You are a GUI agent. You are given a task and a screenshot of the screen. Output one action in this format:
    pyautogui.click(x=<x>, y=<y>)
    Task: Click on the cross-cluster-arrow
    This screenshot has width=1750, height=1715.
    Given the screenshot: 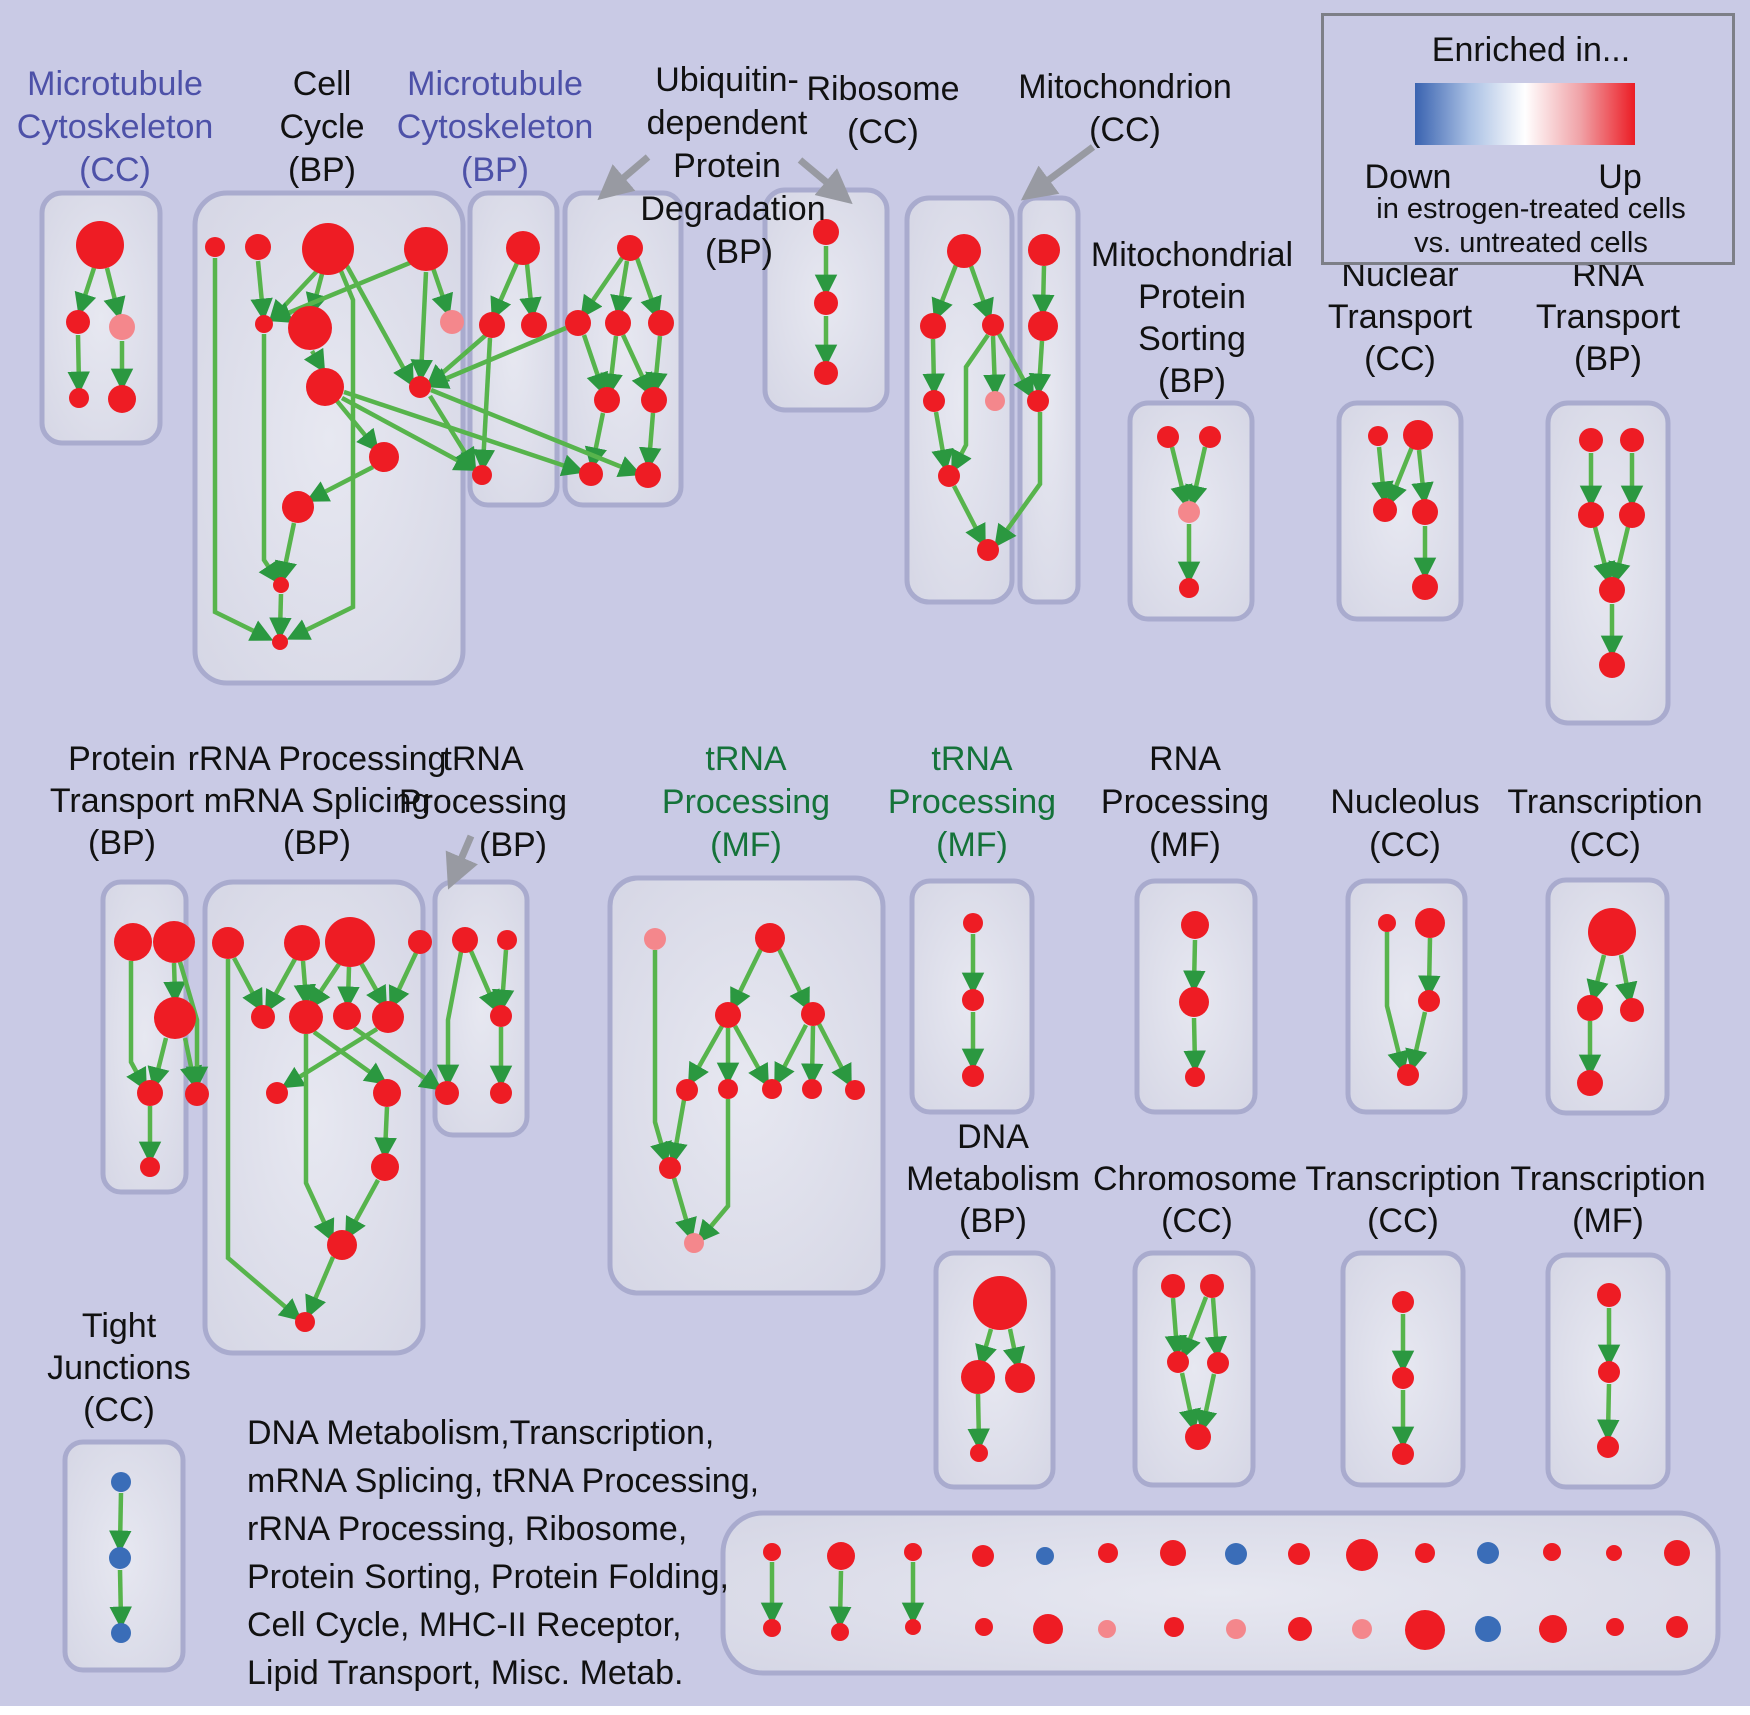 What is the action you would take?
    pyautogui.click(x=452, y=432)
    